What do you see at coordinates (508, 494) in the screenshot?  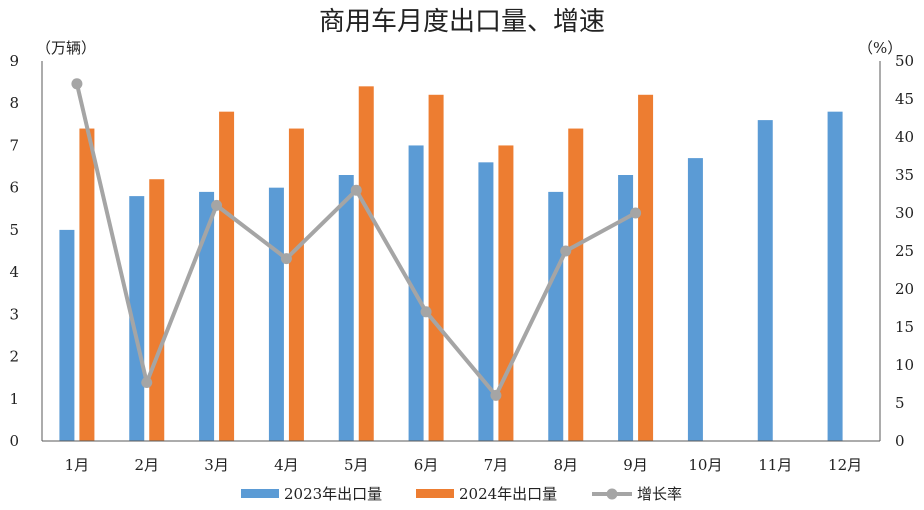 I see `legend-label-2024: 2024年出口量` at bounding box center [508, 494].